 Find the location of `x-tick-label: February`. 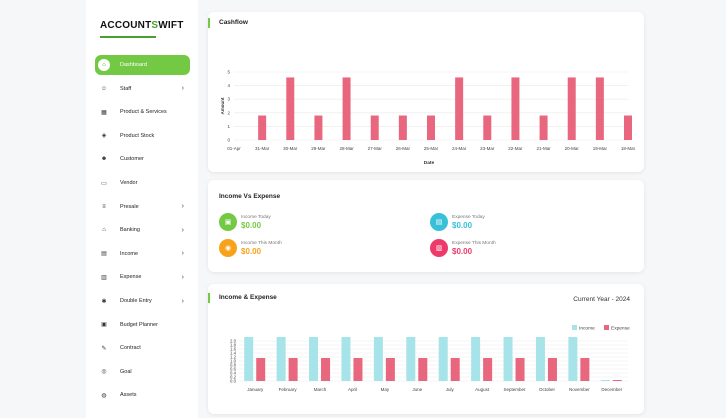

x-tick-label: February is located at coordinates (288, 389).